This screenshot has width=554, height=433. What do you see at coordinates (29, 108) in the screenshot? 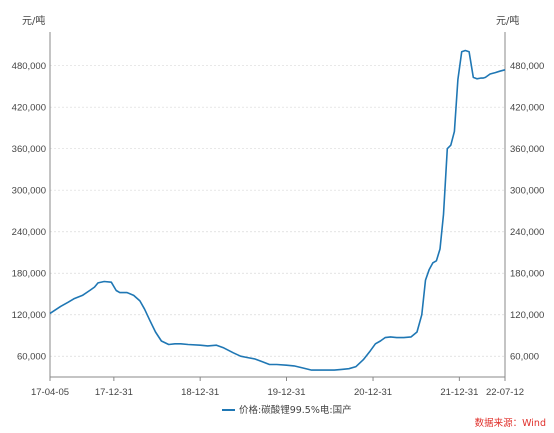
I see `y-tick-label-left: 420,000` at bounding box center [29, 108].